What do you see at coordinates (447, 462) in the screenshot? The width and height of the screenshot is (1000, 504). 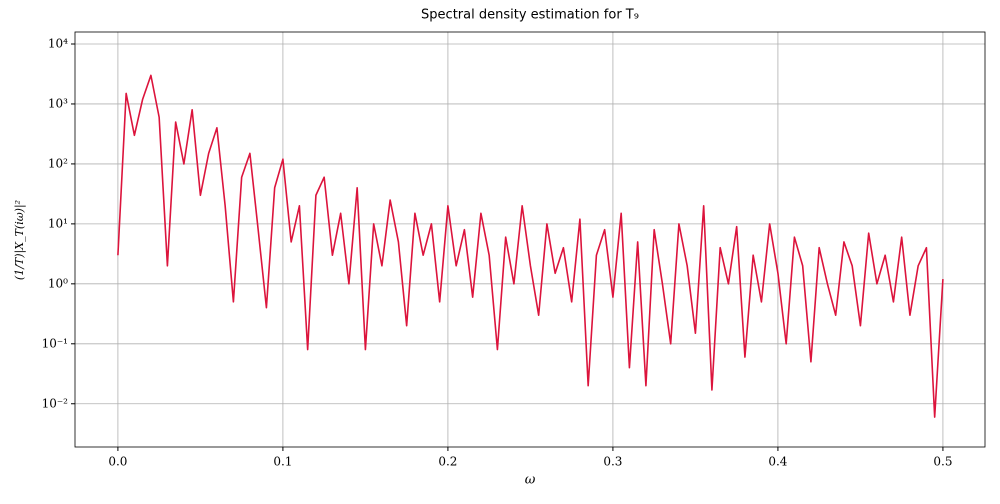 I see `x-tick-label: 0.2` at bounding box center [447, 462].